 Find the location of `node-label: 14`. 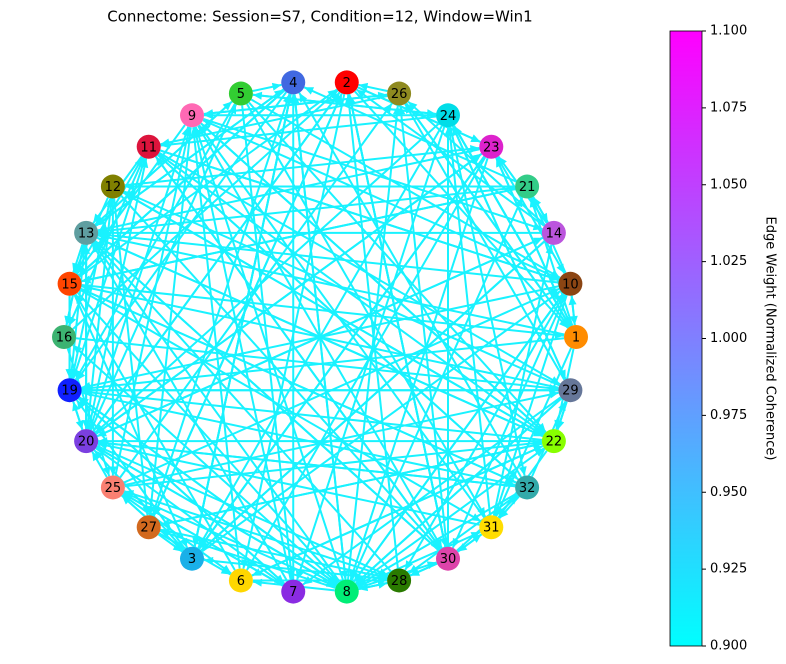

node-label: 14 is located at coordinates (554, 233).